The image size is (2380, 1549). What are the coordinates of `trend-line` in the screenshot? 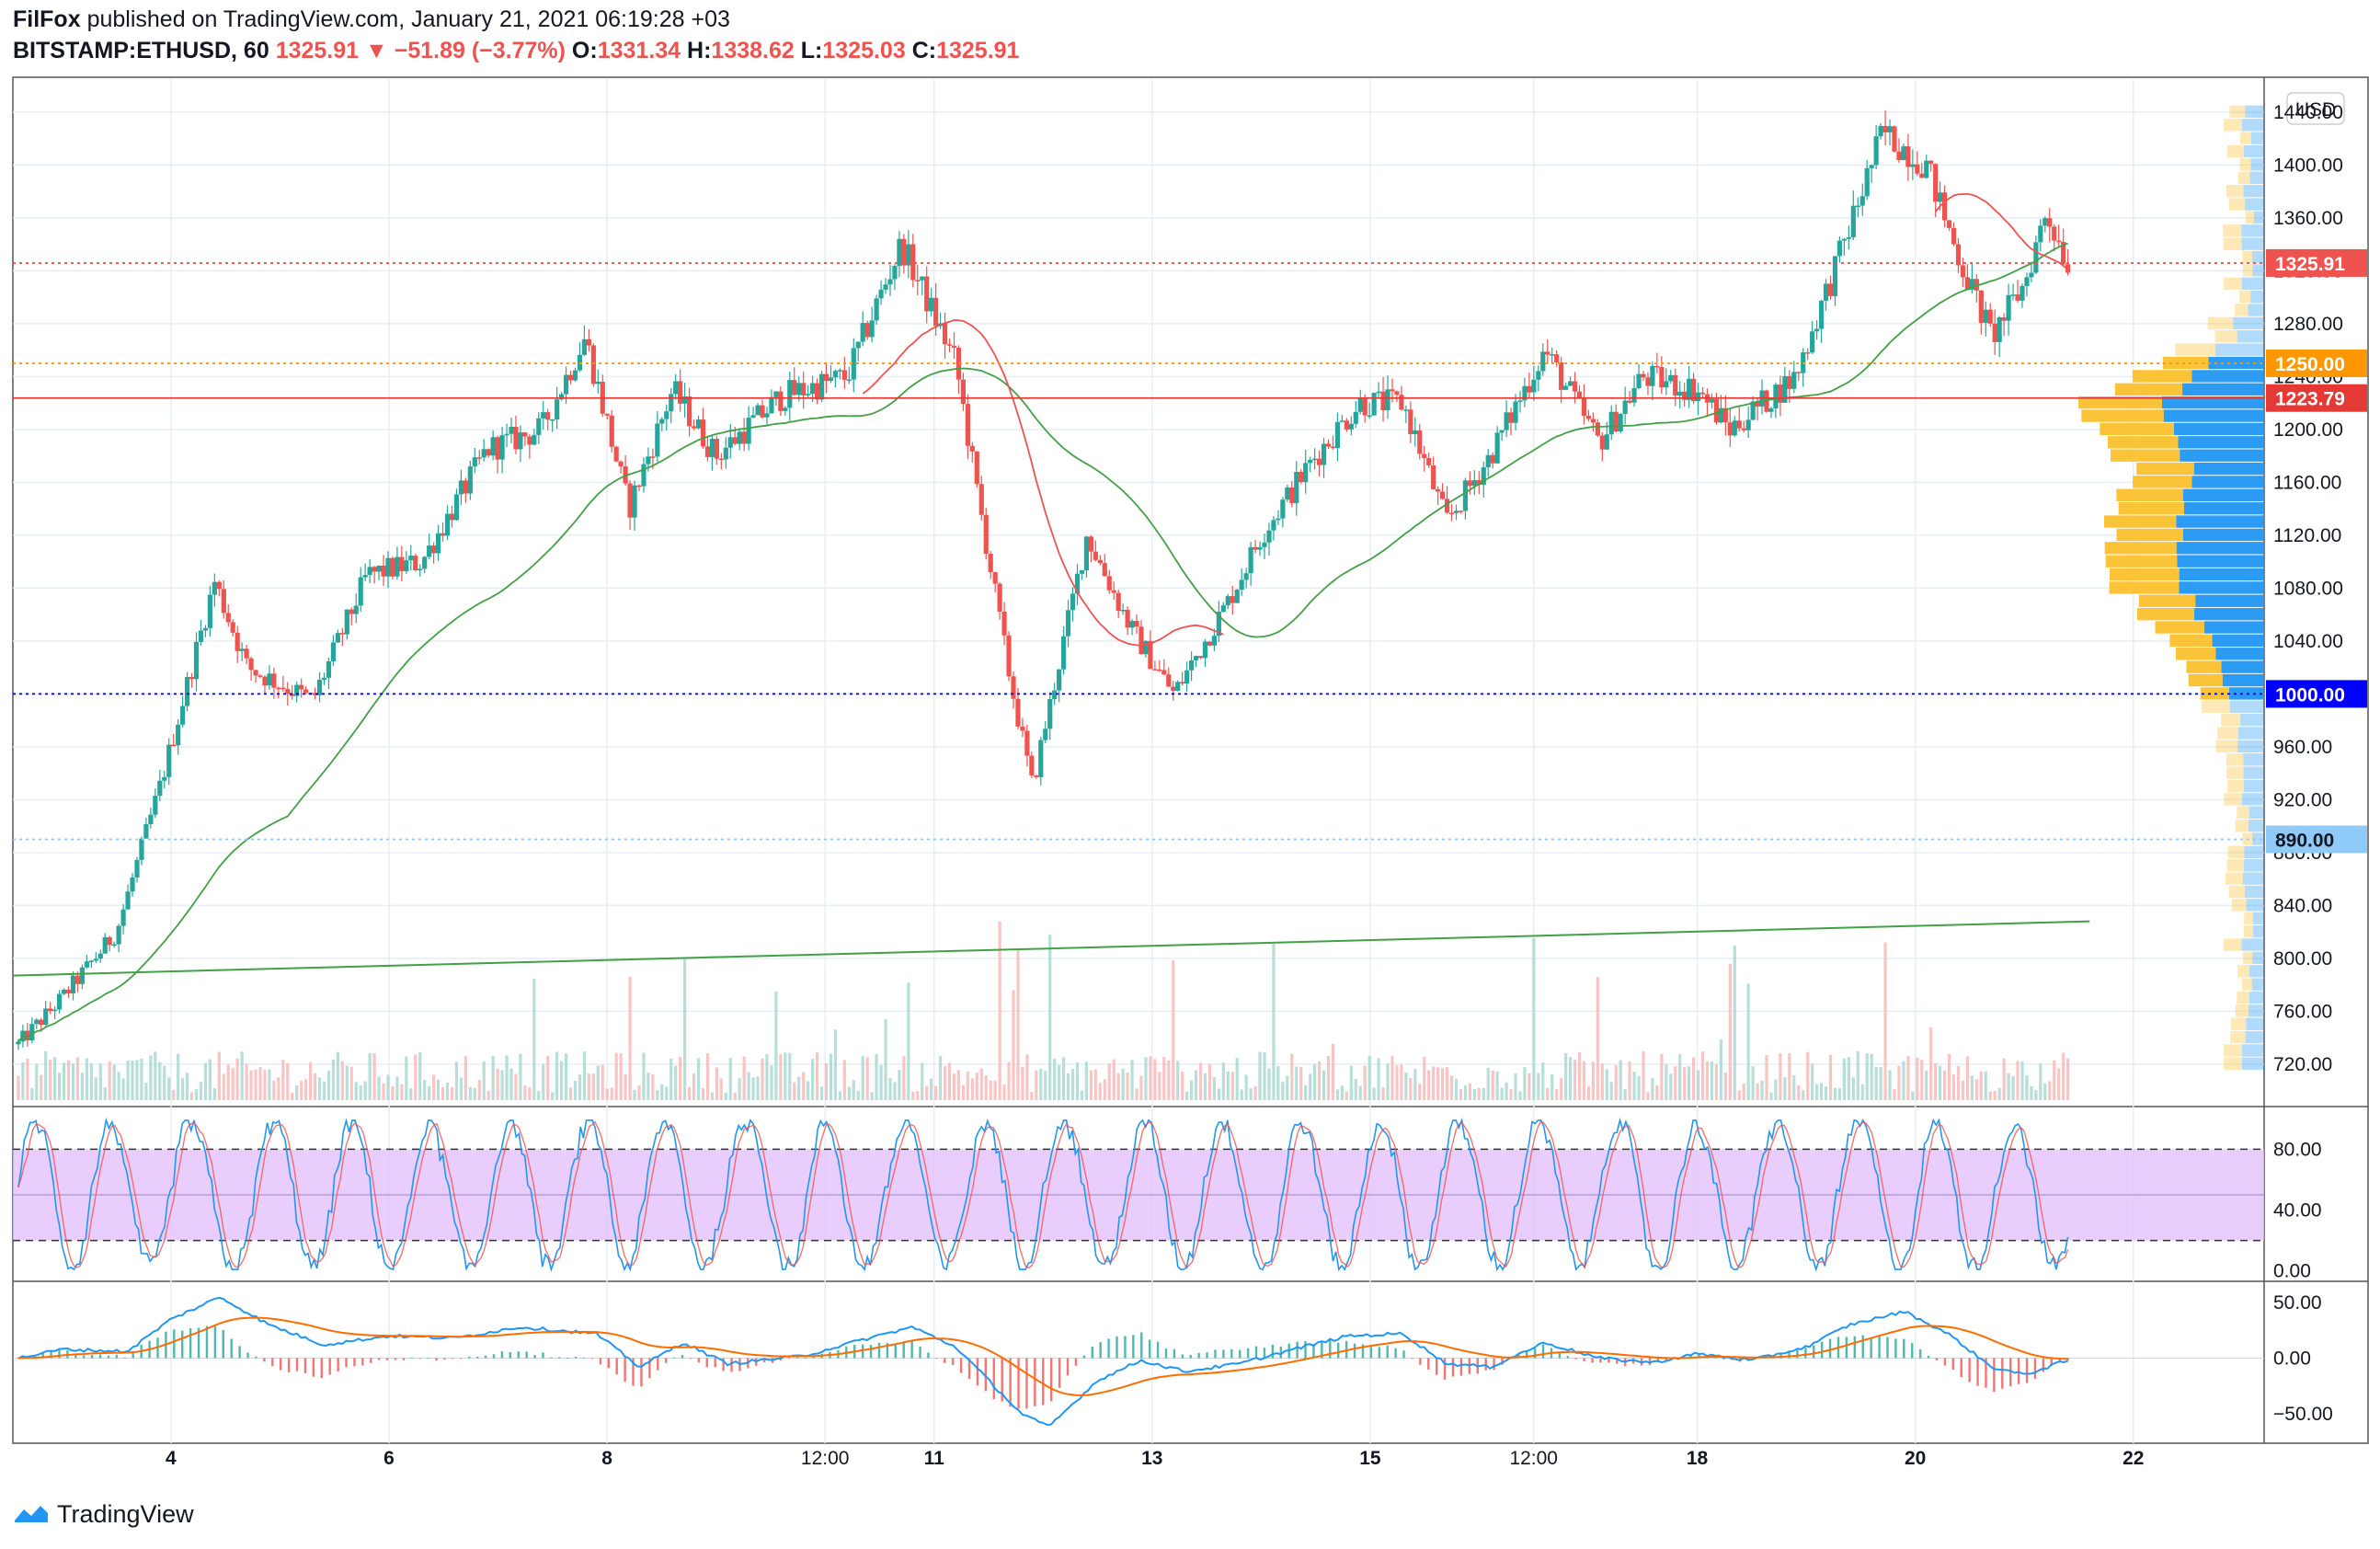 It's located at (1051, 949).